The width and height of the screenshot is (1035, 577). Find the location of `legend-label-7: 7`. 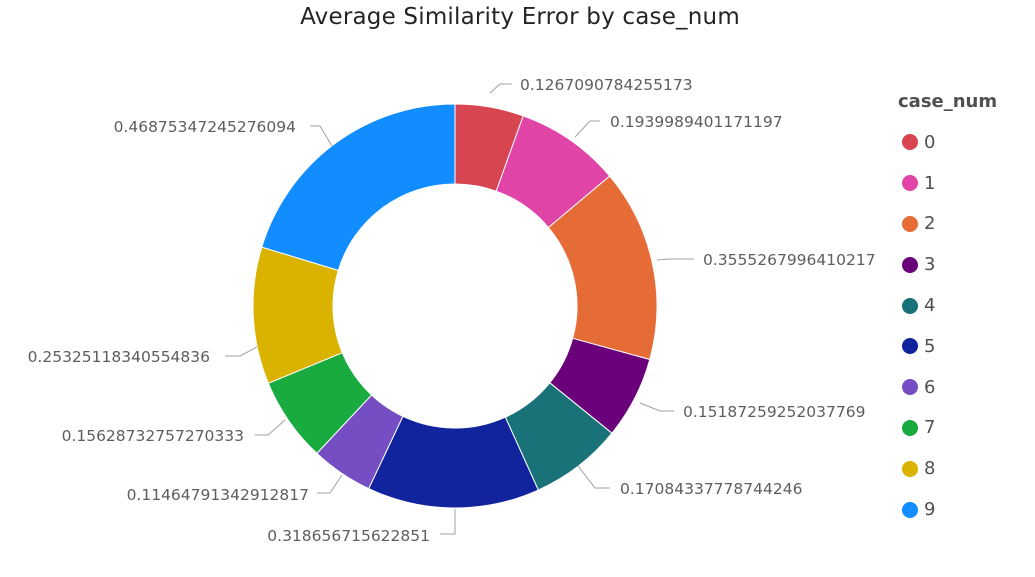

legend-label-7: 7 is located at coordinates (930, 428).